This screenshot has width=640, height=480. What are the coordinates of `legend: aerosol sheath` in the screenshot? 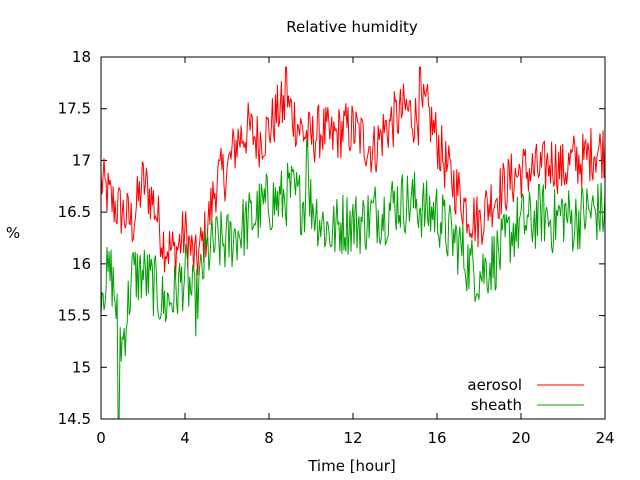 It's located at (525, 395).